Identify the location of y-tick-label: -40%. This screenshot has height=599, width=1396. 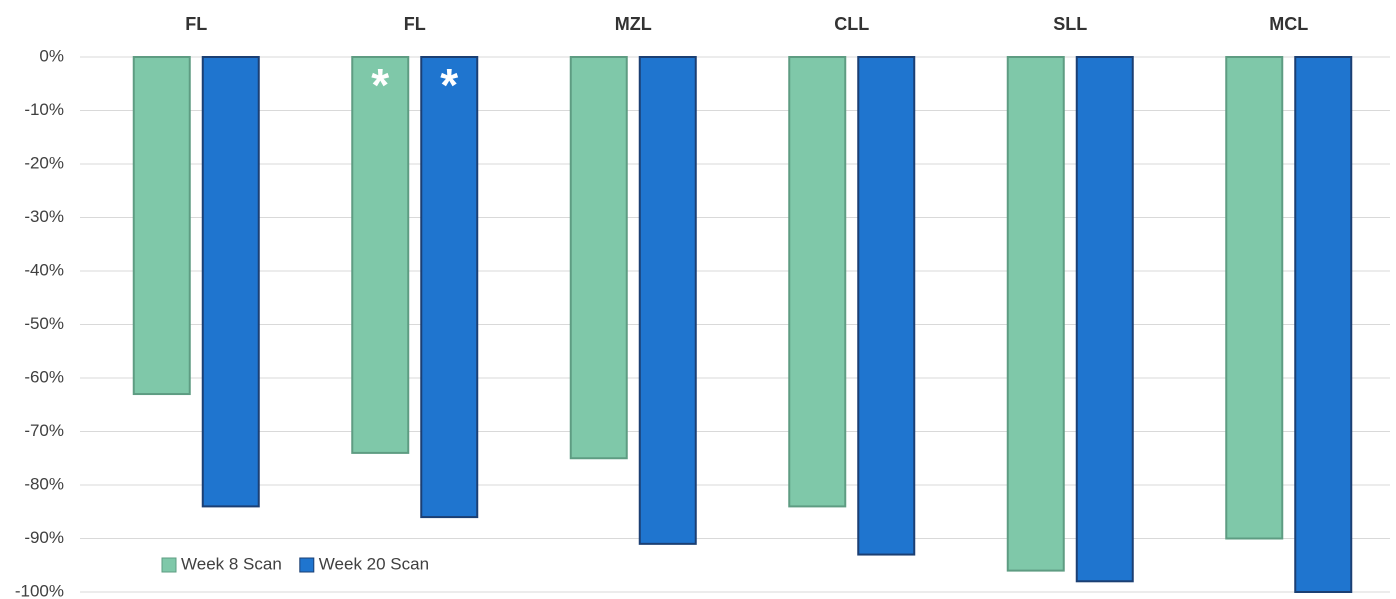
(44, 269).